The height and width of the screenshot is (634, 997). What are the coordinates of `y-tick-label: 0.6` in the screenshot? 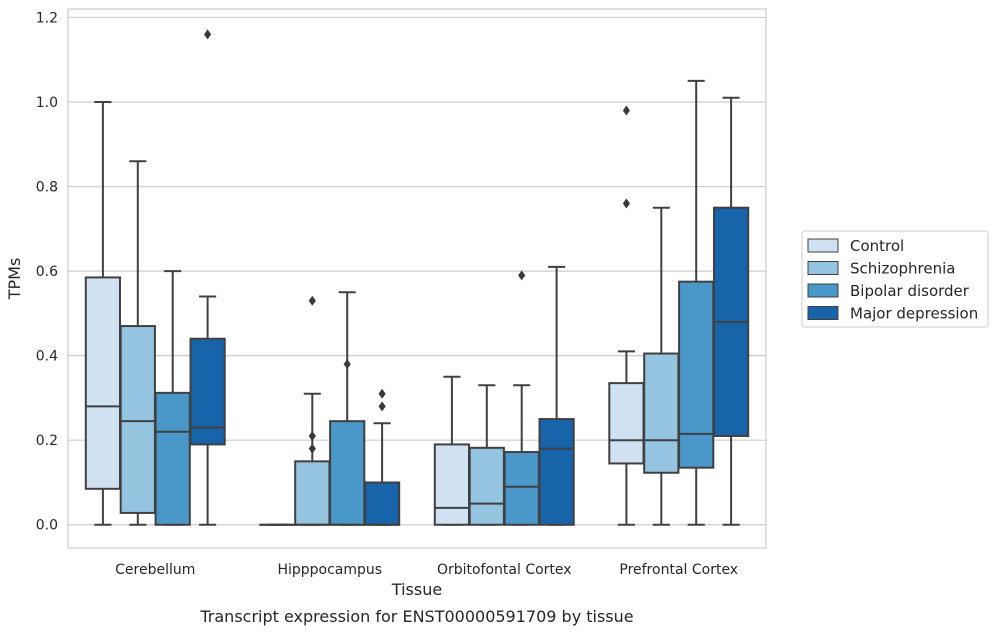 It's located at (47, 272).